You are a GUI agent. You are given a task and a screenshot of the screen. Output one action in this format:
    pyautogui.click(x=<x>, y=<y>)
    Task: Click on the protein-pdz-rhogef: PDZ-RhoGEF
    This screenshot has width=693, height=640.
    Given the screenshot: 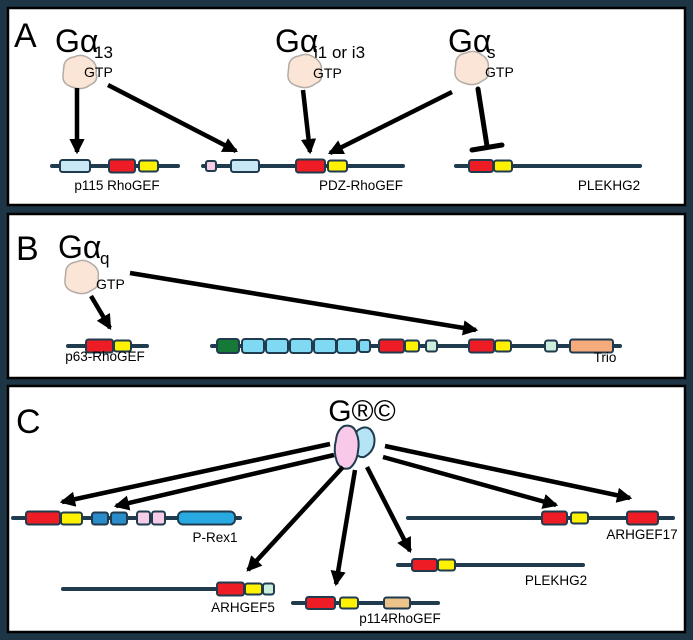 What is the action you would take?
    pyautogui.click(x=303, y=175)
    